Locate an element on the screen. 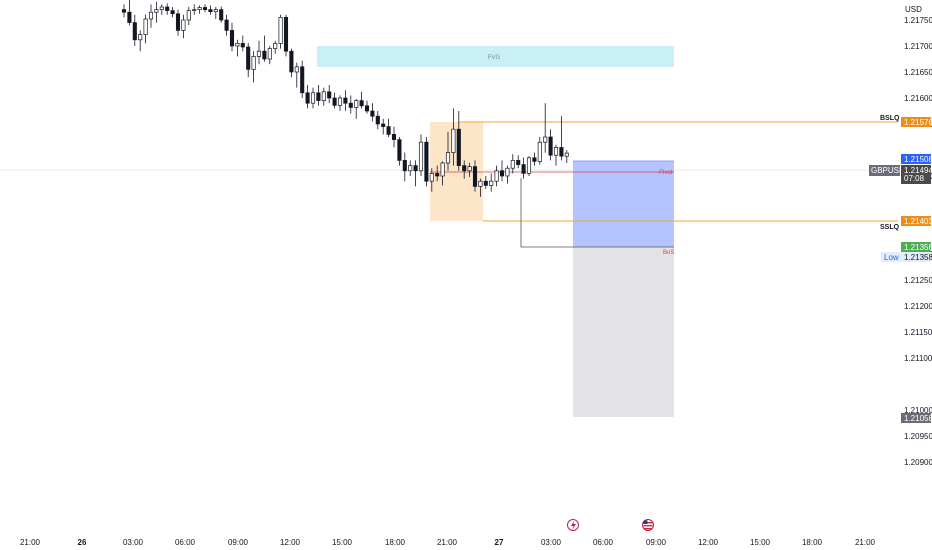  svg-text: 07:08 is located at coordinates (914, 178).